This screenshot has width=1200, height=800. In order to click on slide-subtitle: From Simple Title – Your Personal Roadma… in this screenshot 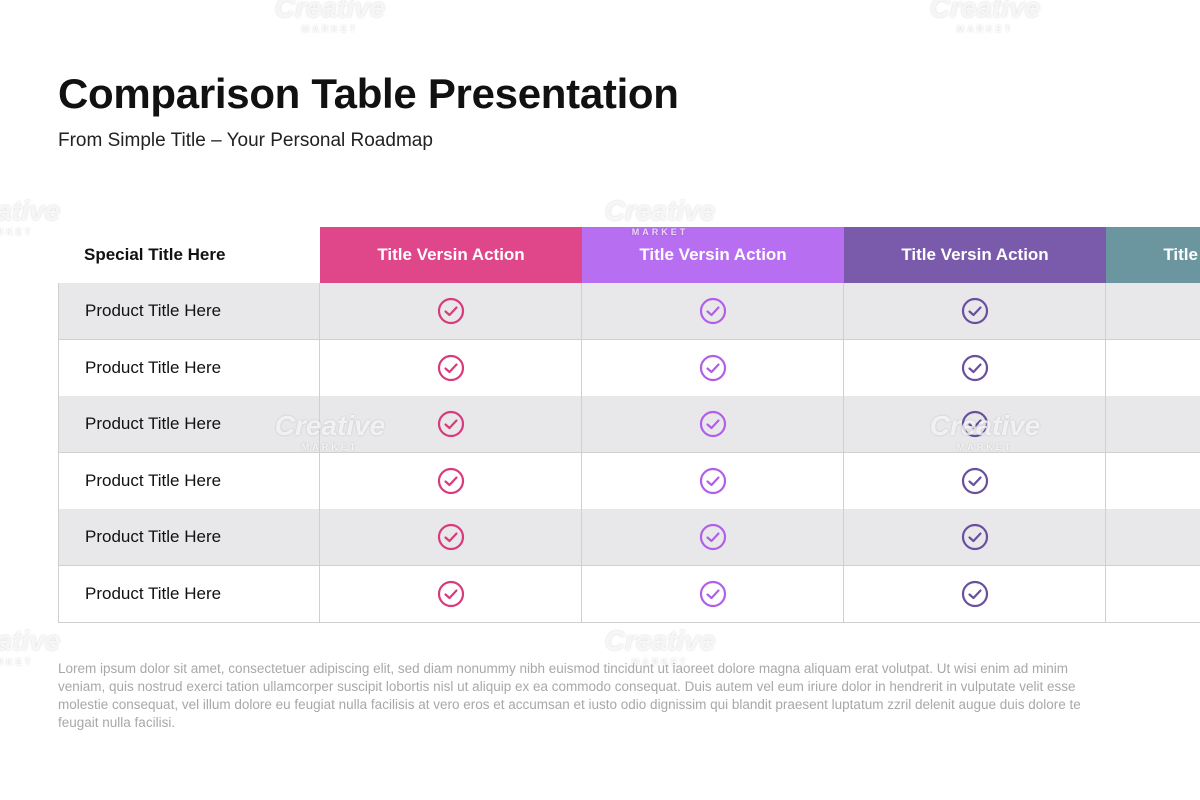, I will do `click(245, 140)`.